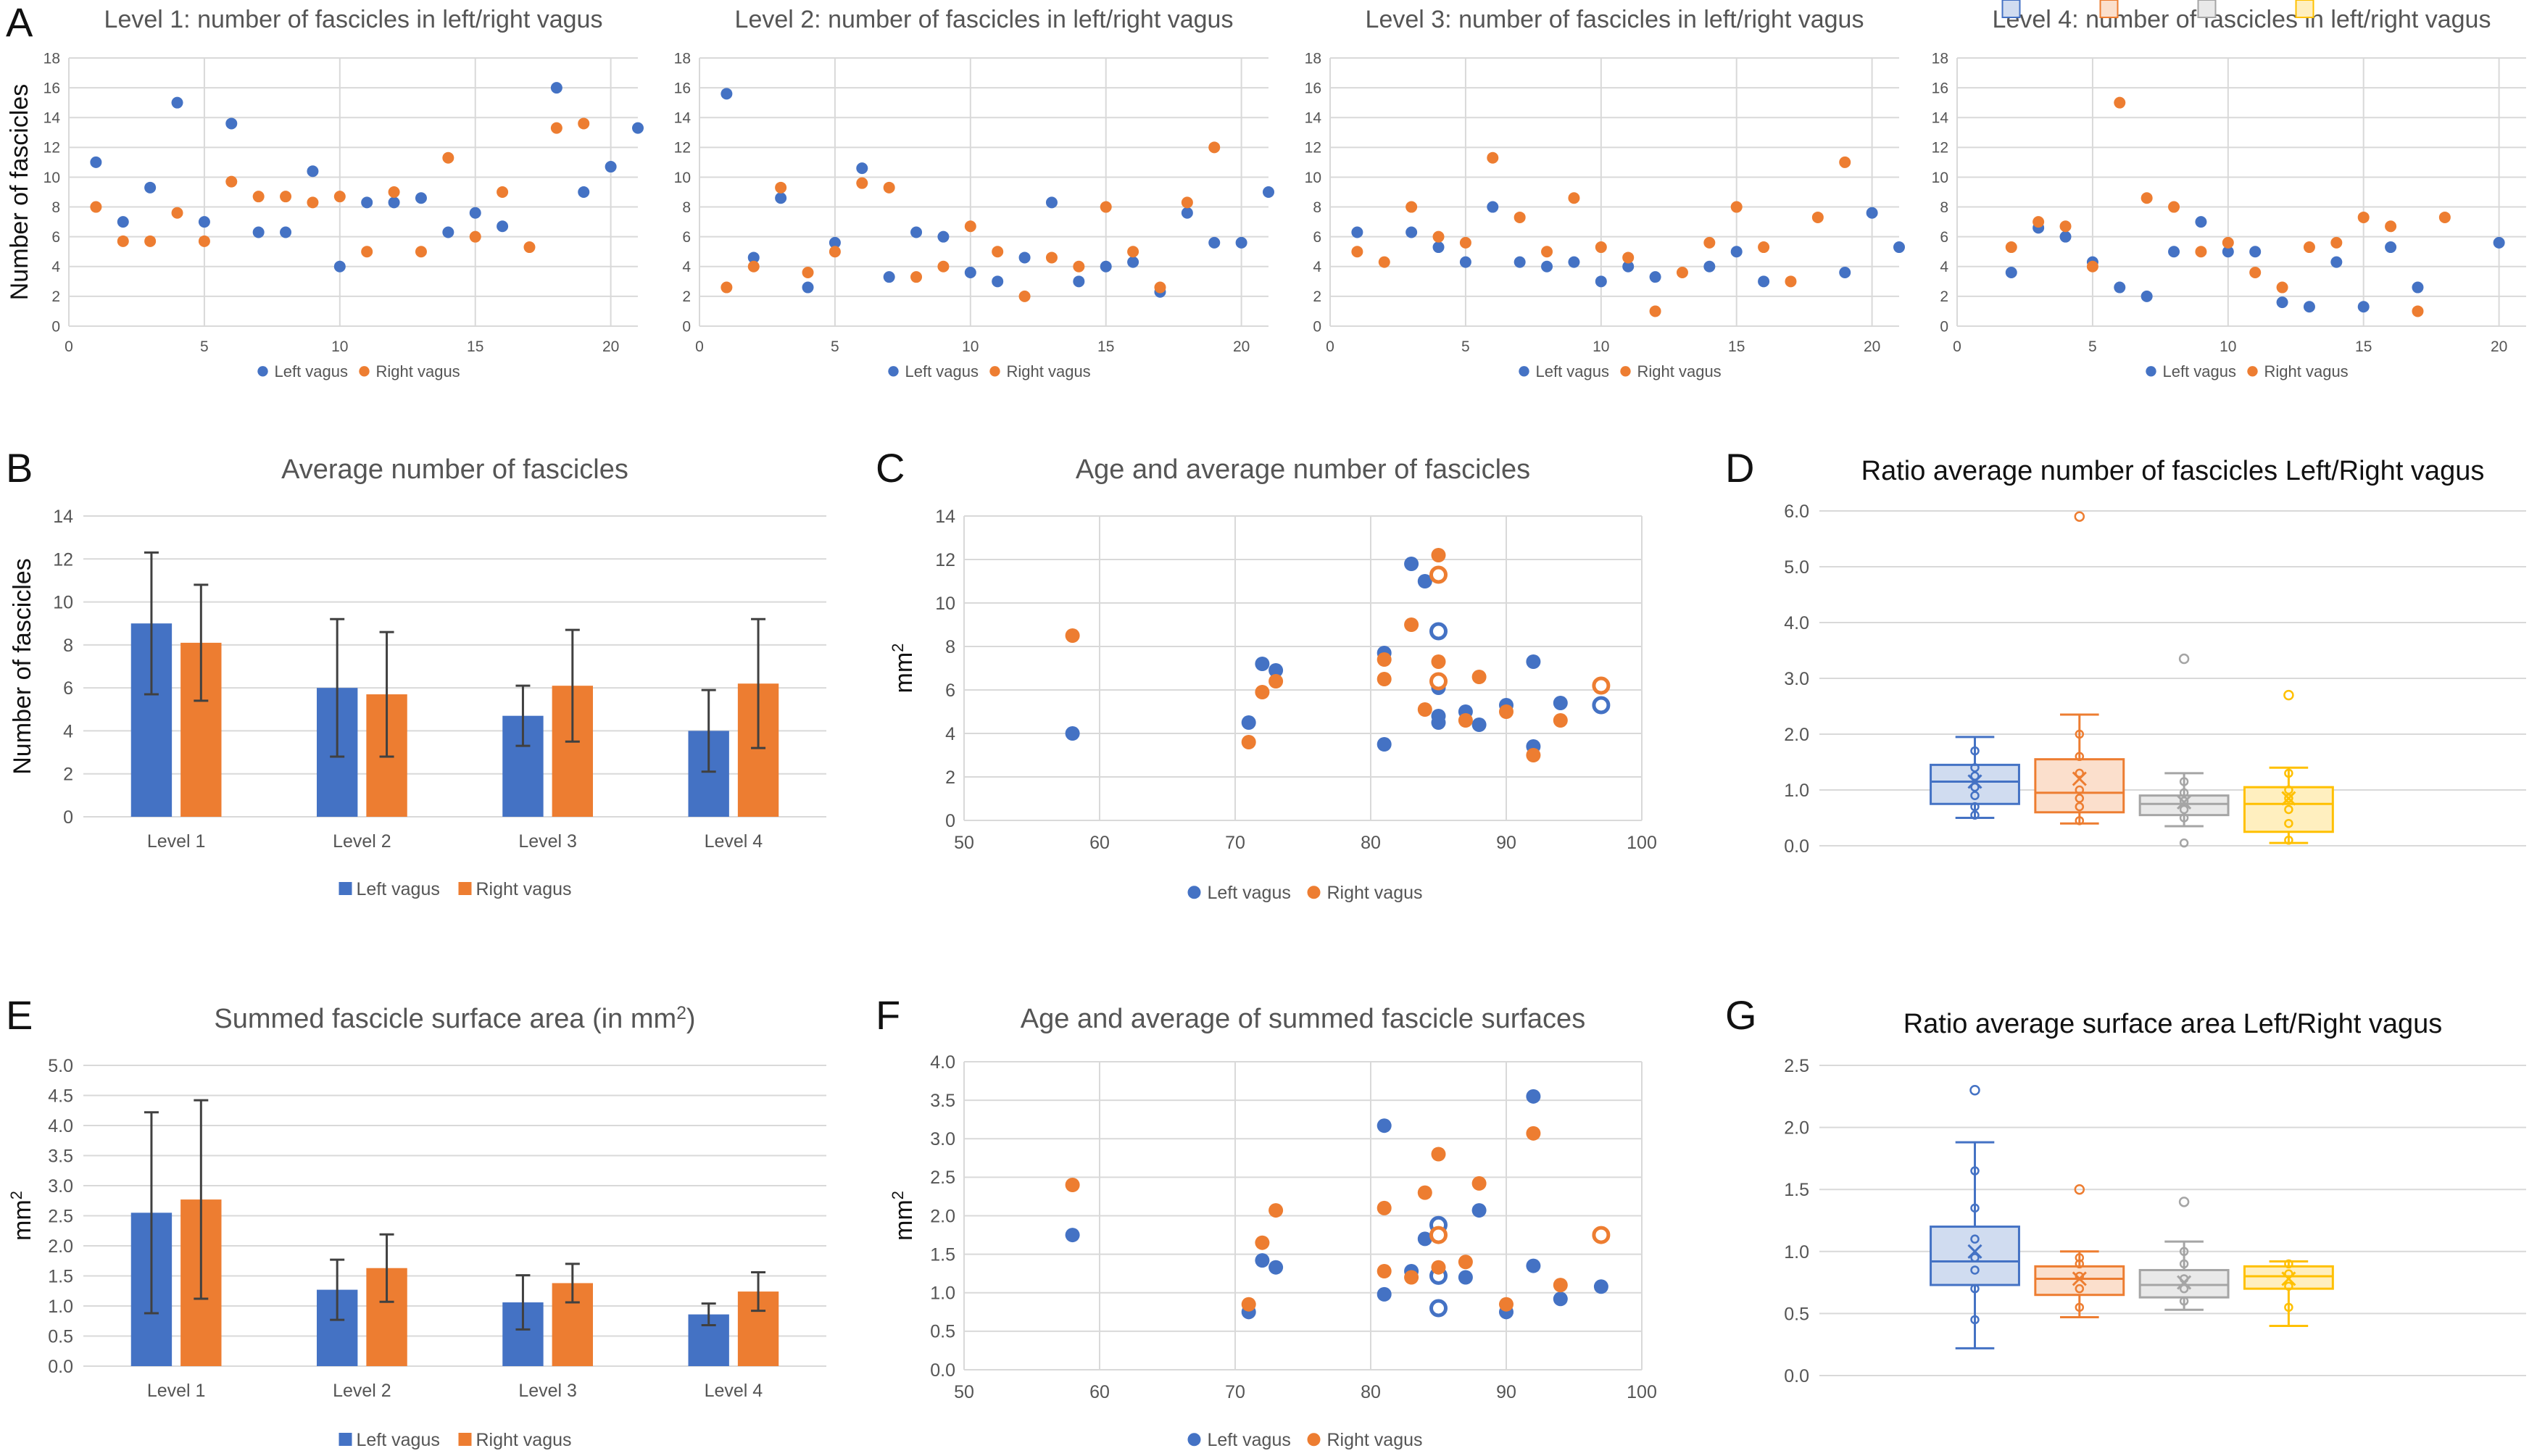 This screenshot has height=1456, width=2537. What do you see at coordinates (55, 326) in the screenshot?
I see `chart-a1-ytick: 0` at bounding box center [55, 326].